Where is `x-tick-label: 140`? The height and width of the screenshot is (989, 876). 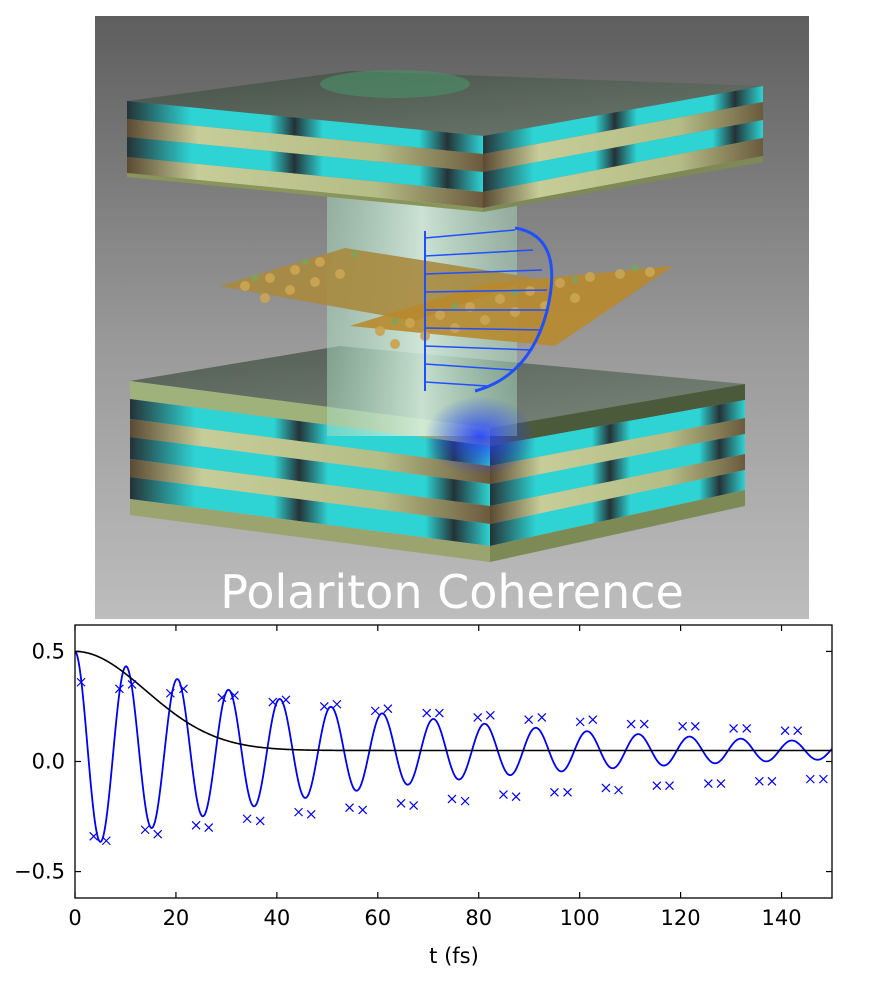
x-tick-label: 140 is located at coordinates (781, 918).